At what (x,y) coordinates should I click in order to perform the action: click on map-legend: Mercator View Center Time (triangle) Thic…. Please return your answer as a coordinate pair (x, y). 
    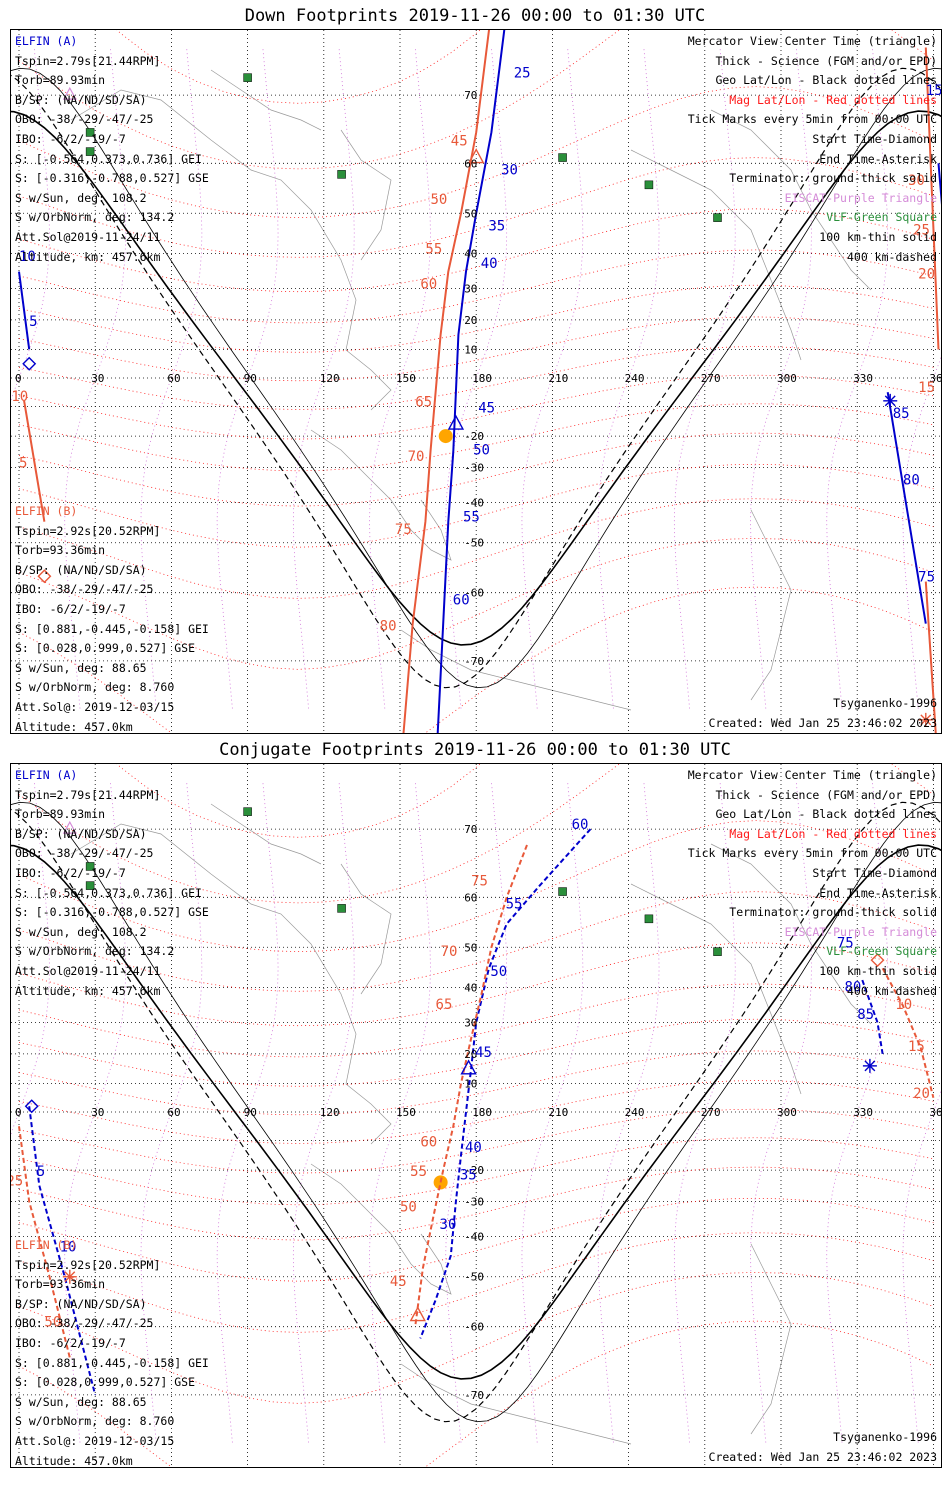
    Looking at the image, I should click on (812, 149).